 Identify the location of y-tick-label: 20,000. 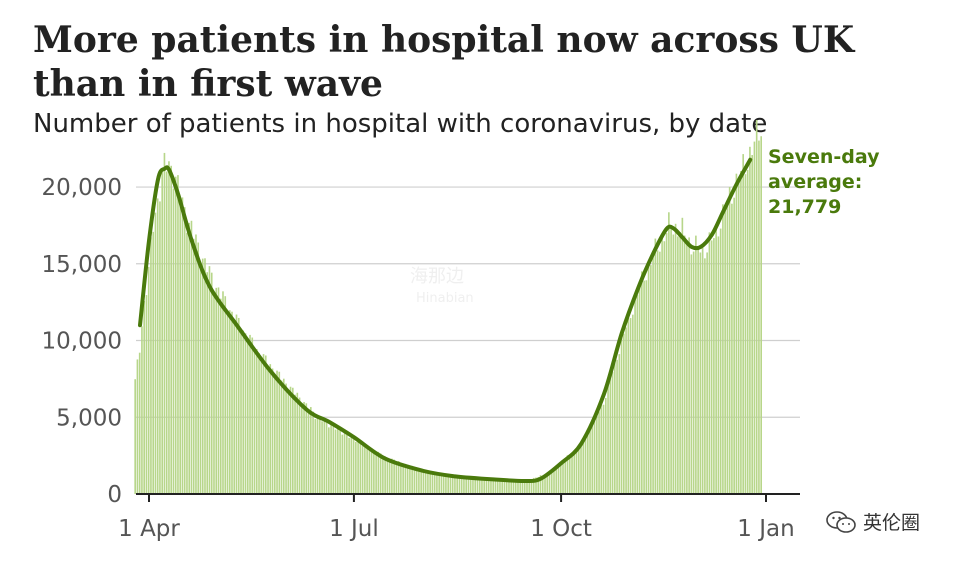
(82, 188).